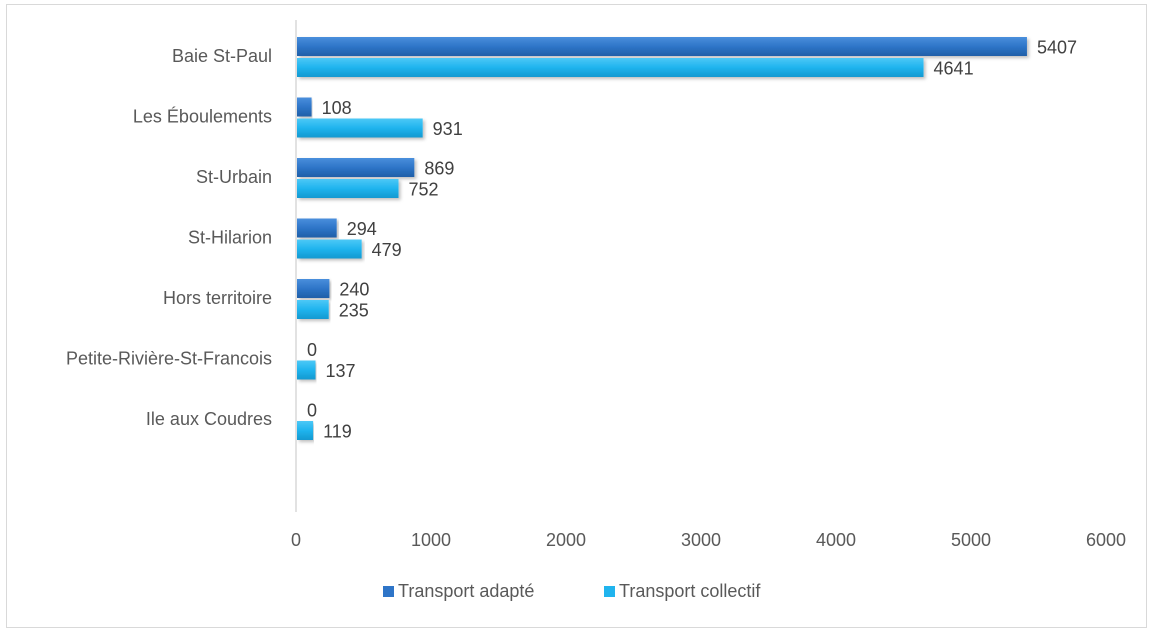 The height and width of the screenshot is (632, 1154). I want to click on data-label: 294, so click(362, 229).